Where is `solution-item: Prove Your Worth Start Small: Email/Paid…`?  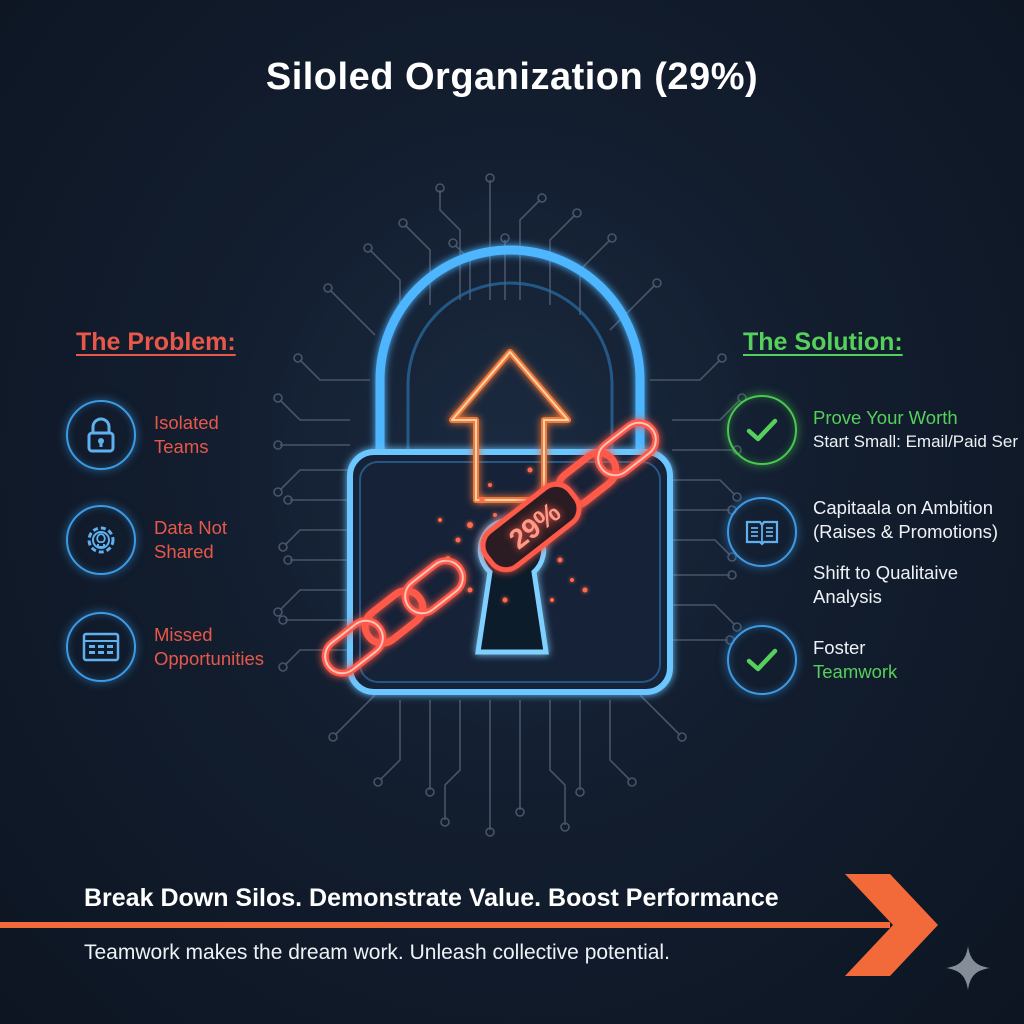 solution-item: Prove Your Worth Start Small: Email/Paid… is located at coordinates (872, 430).